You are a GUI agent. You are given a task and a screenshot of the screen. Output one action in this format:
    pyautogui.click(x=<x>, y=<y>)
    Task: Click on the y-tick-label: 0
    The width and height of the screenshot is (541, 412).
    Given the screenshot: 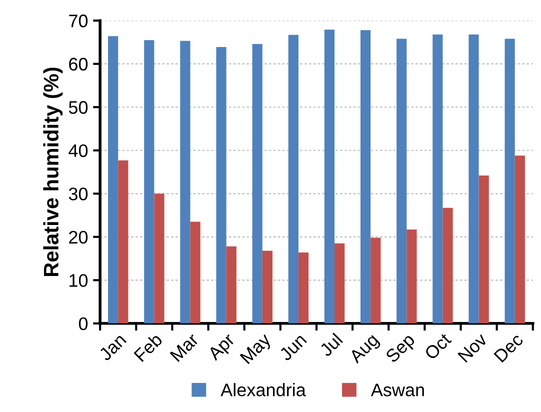 What is the action you would take?
    pyautogui.click(x=83, y=323)
    